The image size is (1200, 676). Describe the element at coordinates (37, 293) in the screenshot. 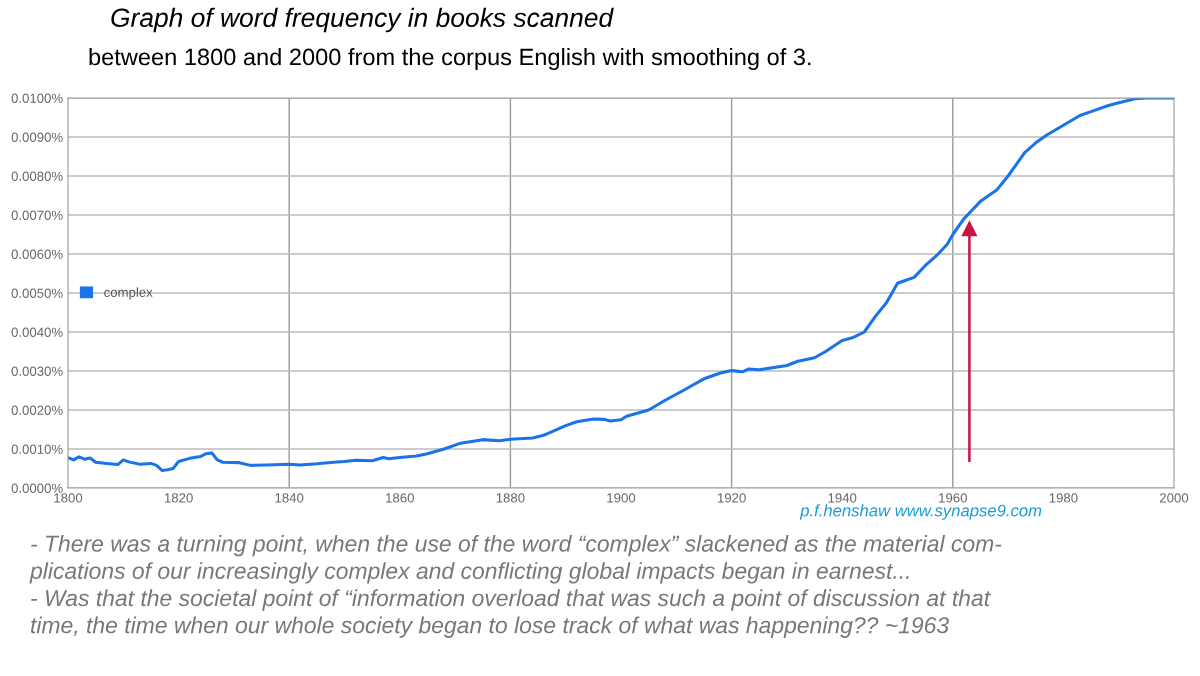

I see `y-tick-label: 0.0050%` at that location.